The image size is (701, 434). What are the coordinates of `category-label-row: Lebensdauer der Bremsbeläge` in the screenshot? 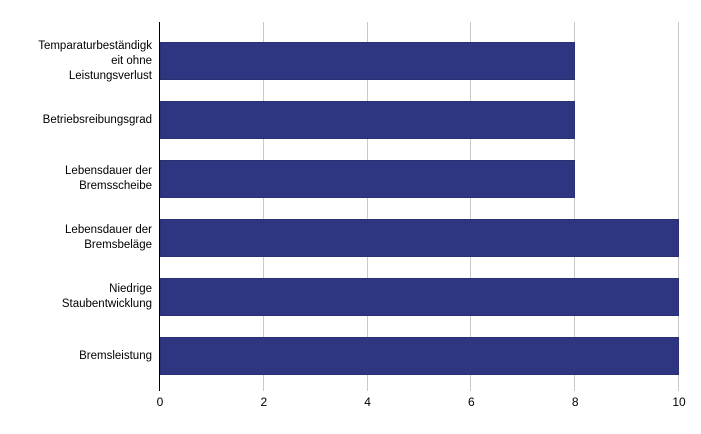 It's located at (76, 238).